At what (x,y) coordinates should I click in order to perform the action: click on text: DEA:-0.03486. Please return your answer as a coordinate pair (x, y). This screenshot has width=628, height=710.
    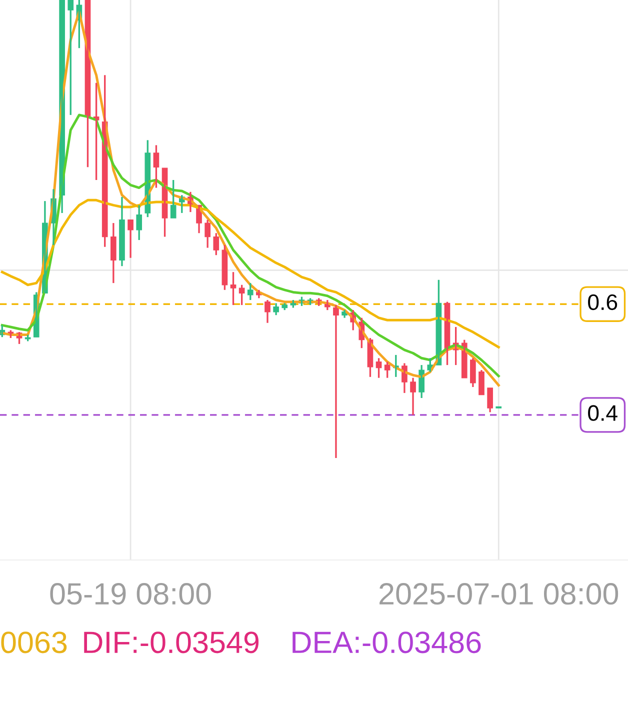
    Looking at the image, I should click on (386, 643).